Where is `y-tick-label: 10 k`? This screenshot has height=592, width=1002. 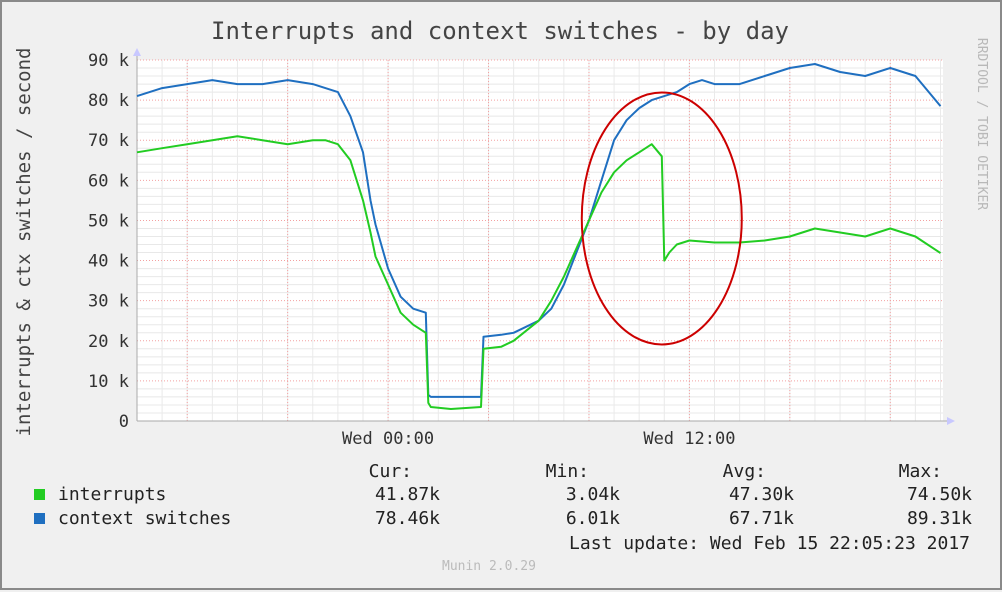
y-tick-label: 10 k is located at coordinates (108, 382).